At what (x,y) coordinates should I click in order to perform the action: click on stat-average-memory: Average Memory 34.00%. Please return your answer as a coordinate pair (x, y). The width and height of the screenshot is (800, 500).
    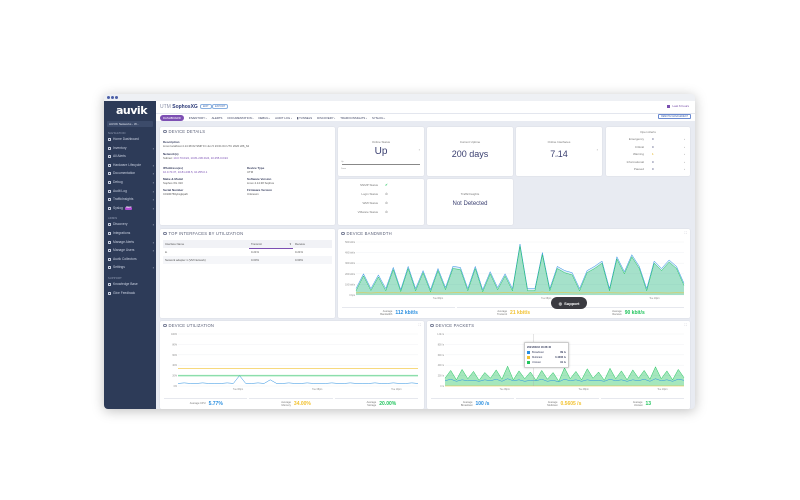
    Looking at the image, I should click on (291, 403).